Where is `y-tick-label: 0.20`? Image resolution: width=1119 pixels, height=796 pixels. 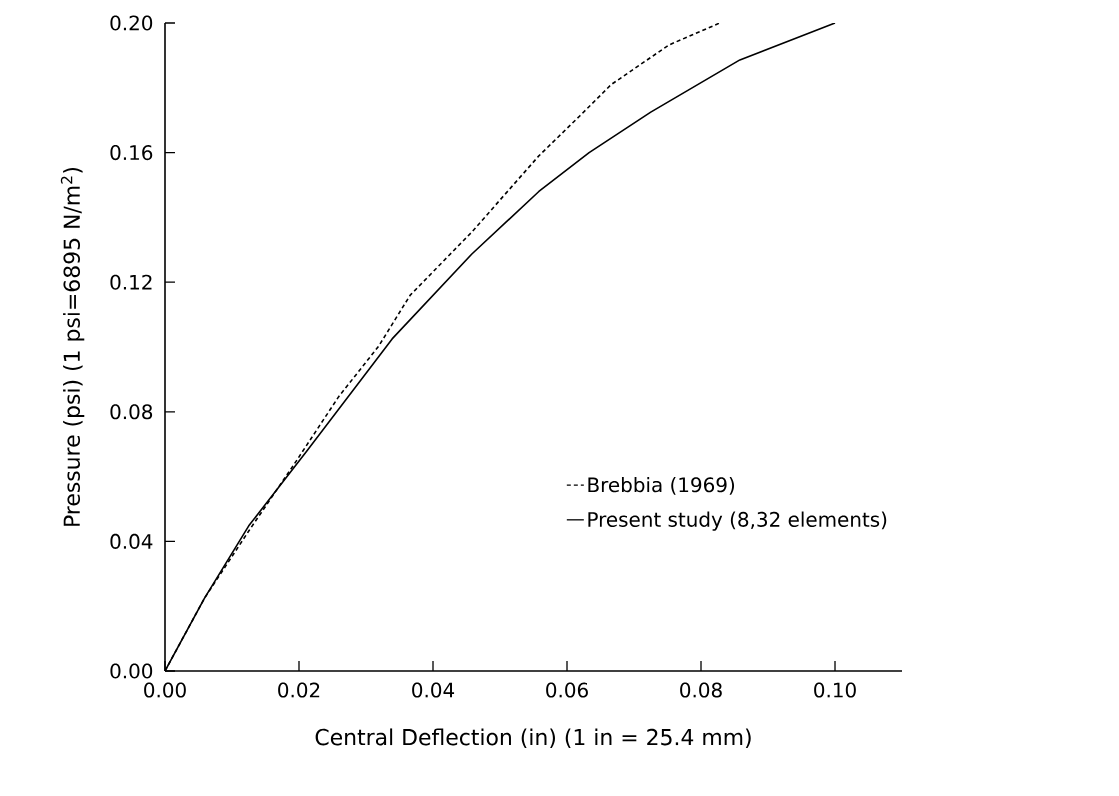 y-tick-label: 0.20 is located at coordinates (131, 23).